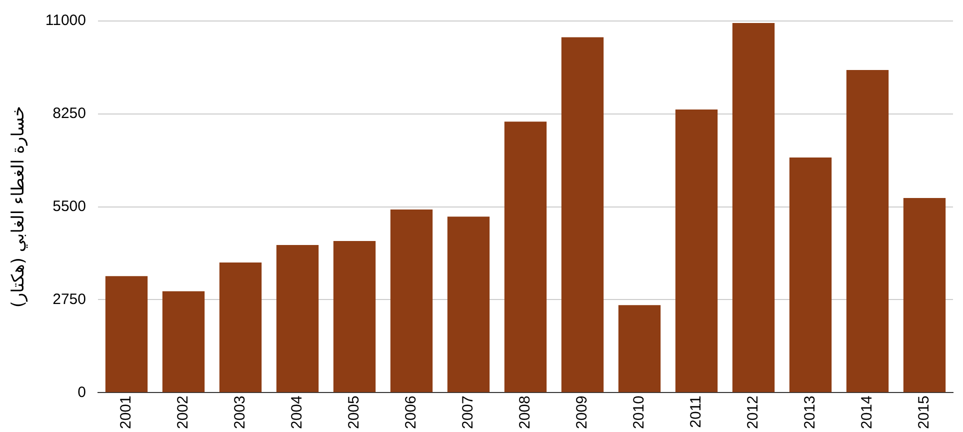 Image resolution: width=963 pixels, height=432 pixels. Describe the element at coordinates (354, 413) in the screenshot. I see `x-tick-label: 2005` at that location.